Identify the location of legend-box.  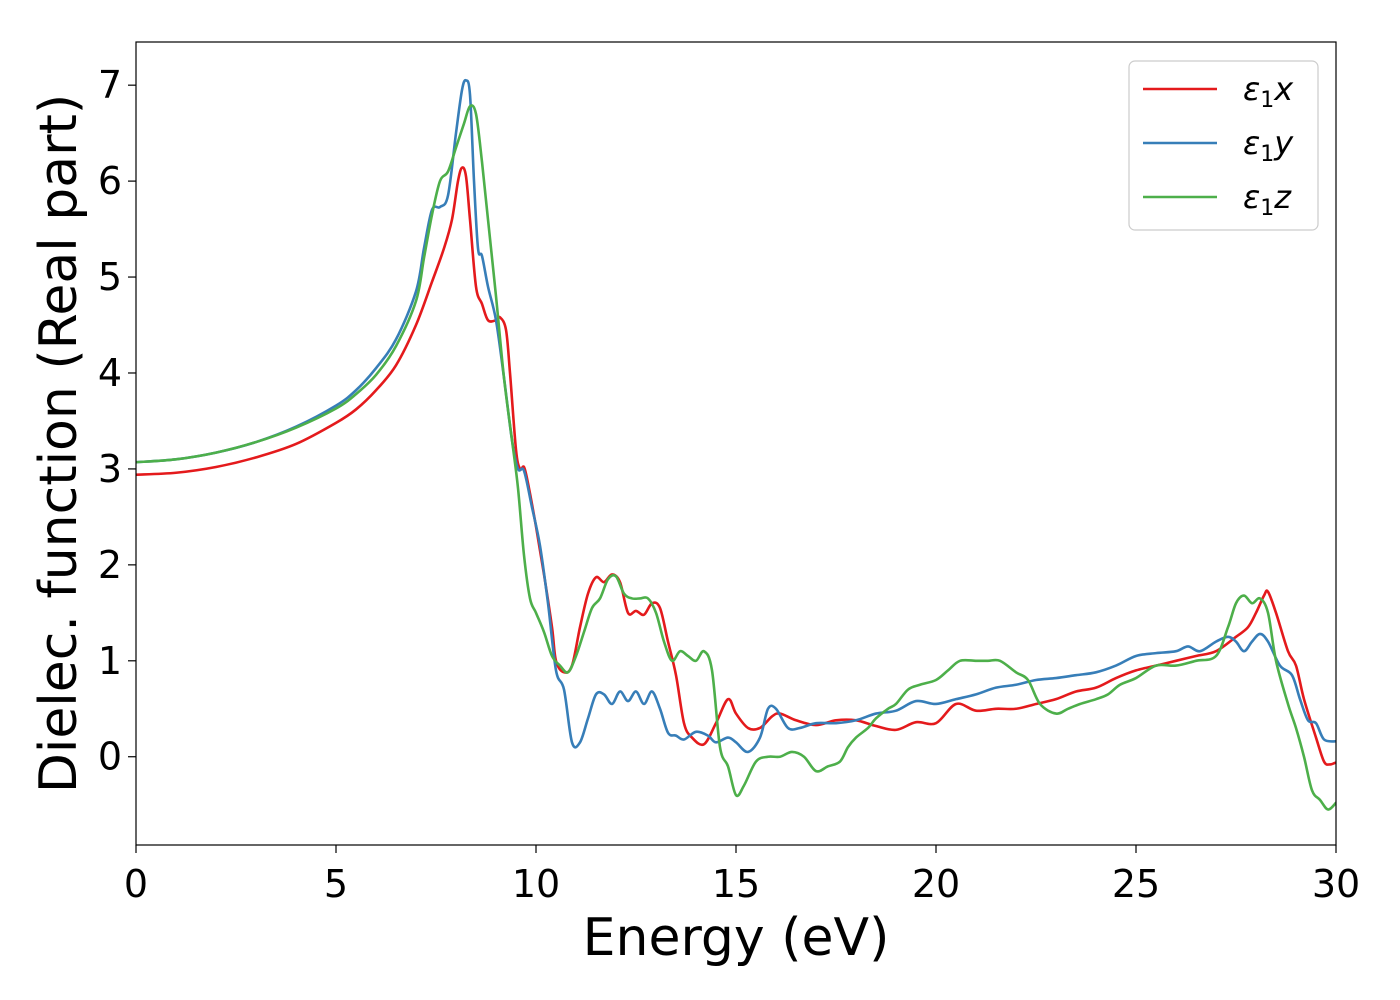
(1223, 145).